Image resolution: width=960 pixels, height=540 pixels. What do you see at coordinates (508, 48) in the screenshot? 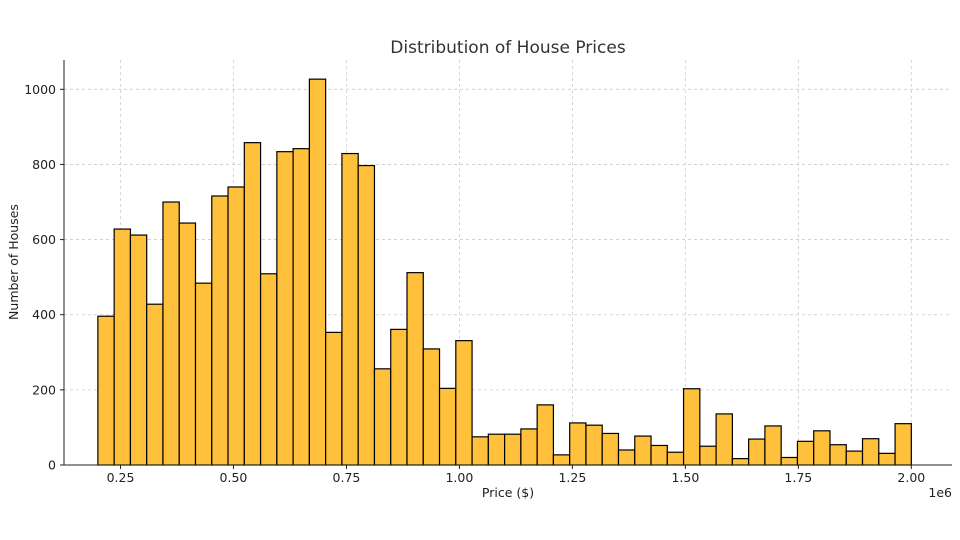
I see `chart-title: Distribution of House Prices` at bounding box center [508, 48].